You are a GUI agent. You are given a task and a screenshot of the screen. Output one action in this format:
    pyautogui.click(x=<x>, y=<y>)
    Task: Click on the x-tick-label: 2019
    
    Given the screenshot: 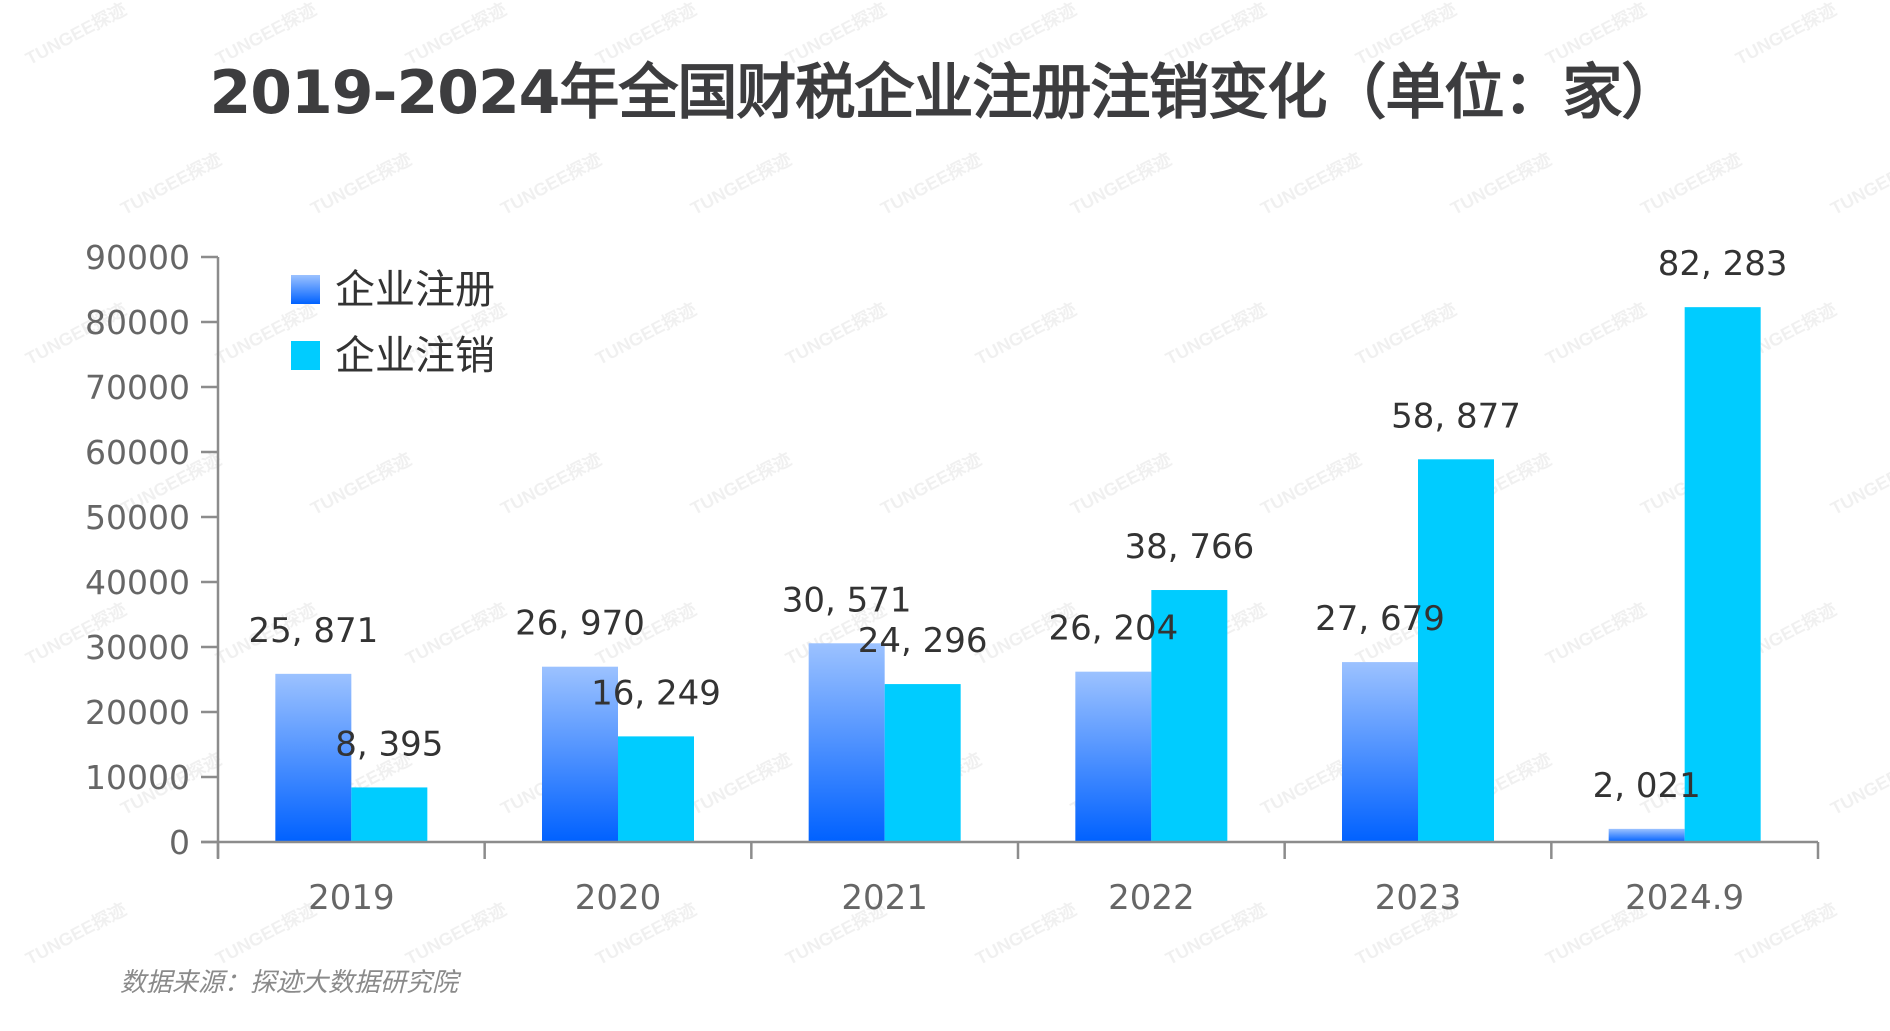 What is the action you would take?
    pyautogui.click(x=351, y=898)
    